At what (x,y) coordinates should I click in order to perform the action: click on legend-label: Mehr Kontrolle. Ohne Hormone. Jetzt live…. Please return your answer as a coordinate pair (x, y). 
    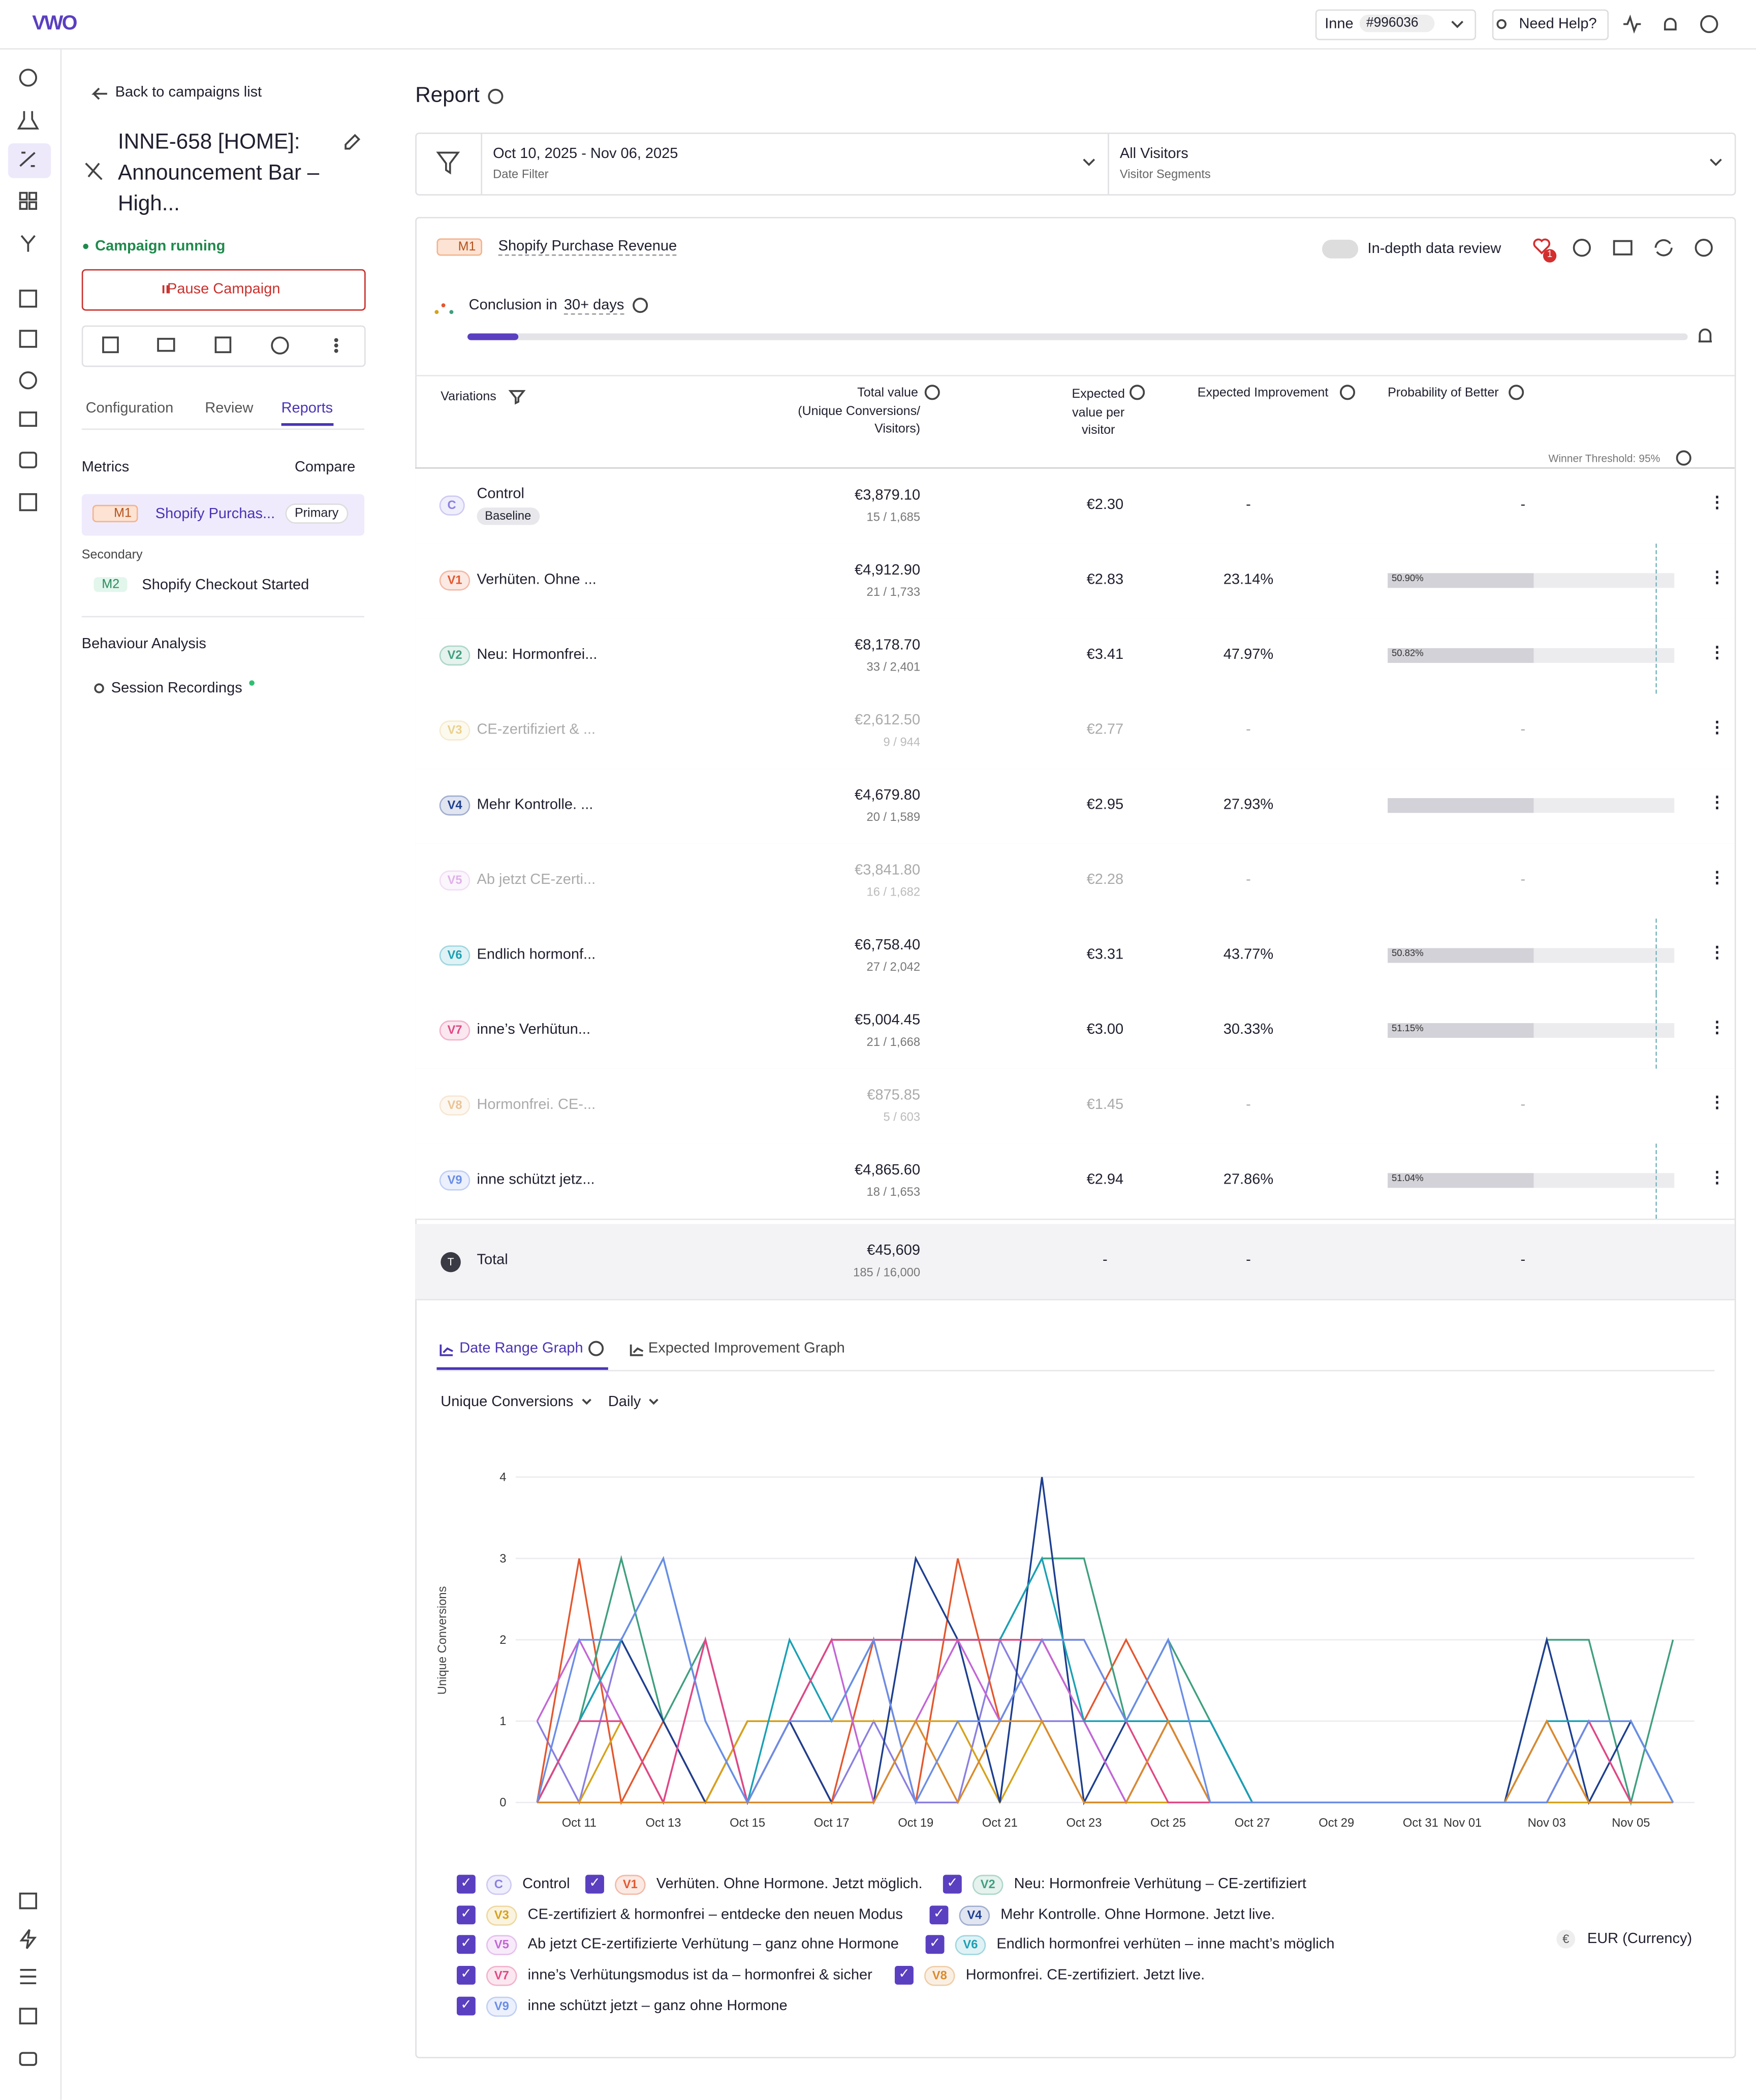
    Looking at the image, I should click on (1137, 1915).